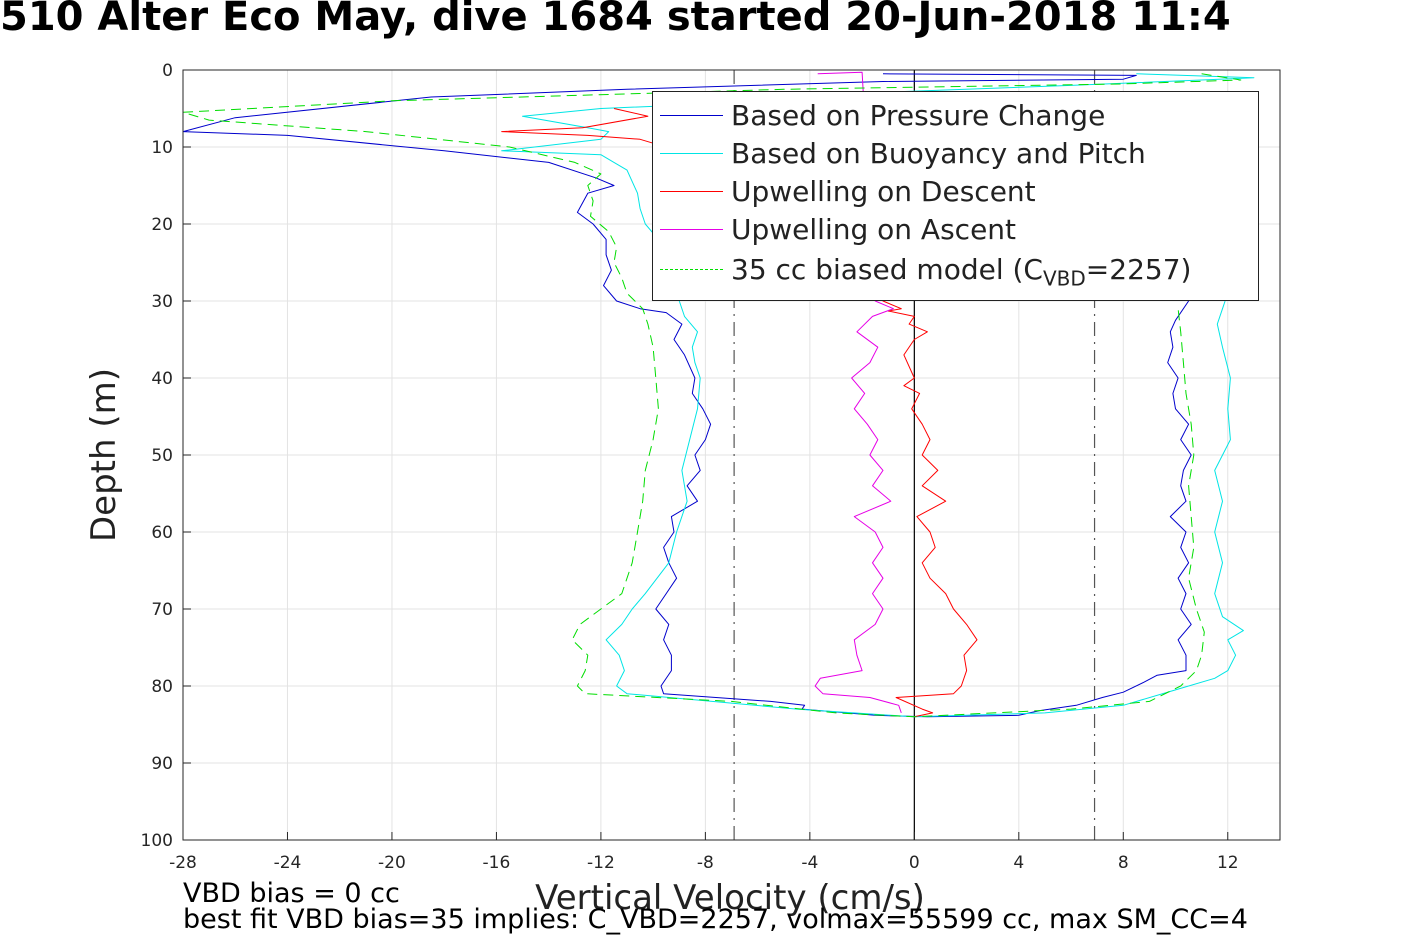  Describe the element at coordinates (162, 148) in the screenshot. I see `y-tick-label: 10` at that location.